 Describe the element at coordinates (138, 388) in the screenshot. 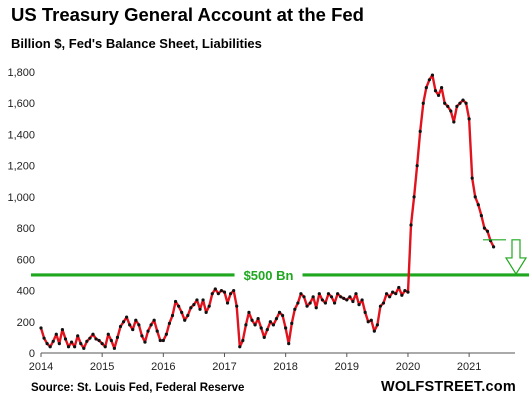

I see `source-note: Source: St. Louis Fed, Federal Reserve` at that location.